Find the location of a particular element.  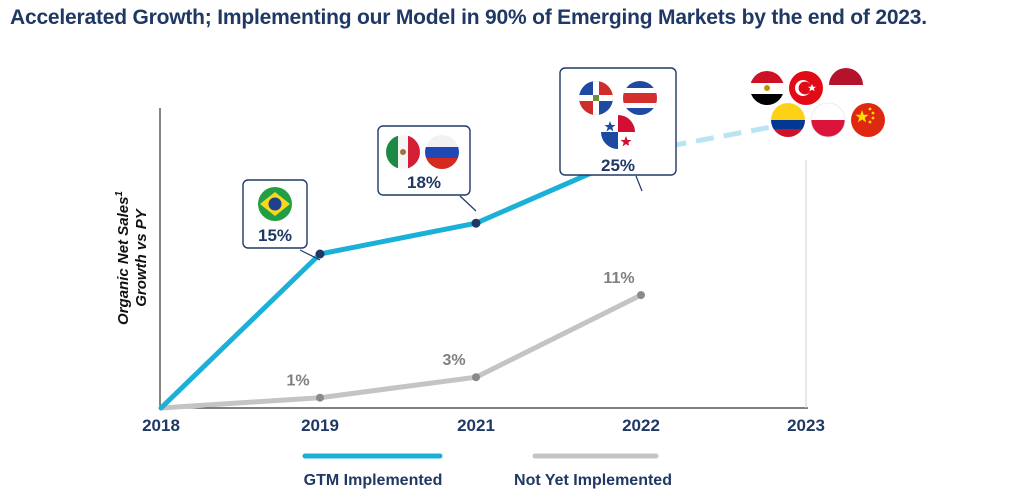

poland-flag-icon is located at coordinates (828, 120).